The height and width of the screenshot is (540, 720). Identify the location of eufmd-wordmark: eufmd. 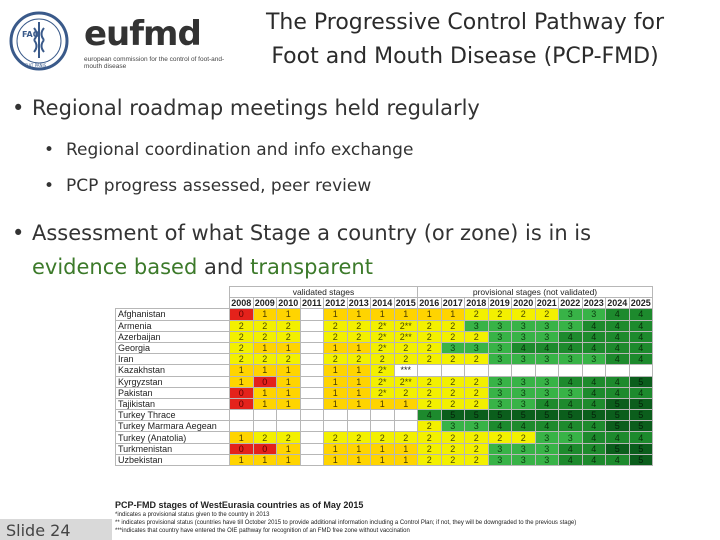
(143, 34).